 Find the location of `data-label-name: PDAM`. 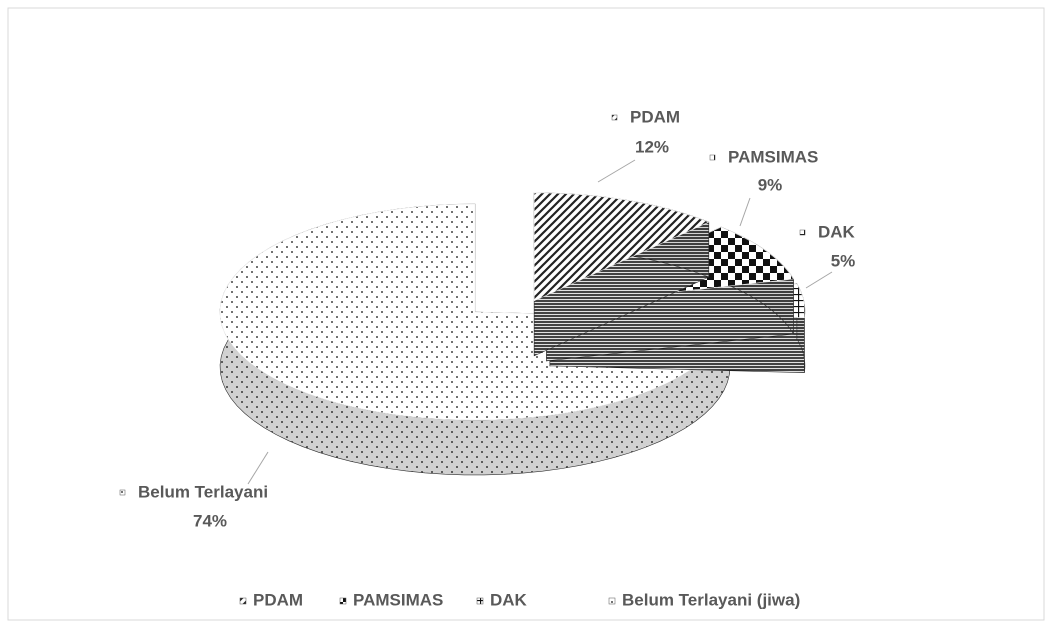

data-label-name: PDAM is located at coordinates (655, 116).